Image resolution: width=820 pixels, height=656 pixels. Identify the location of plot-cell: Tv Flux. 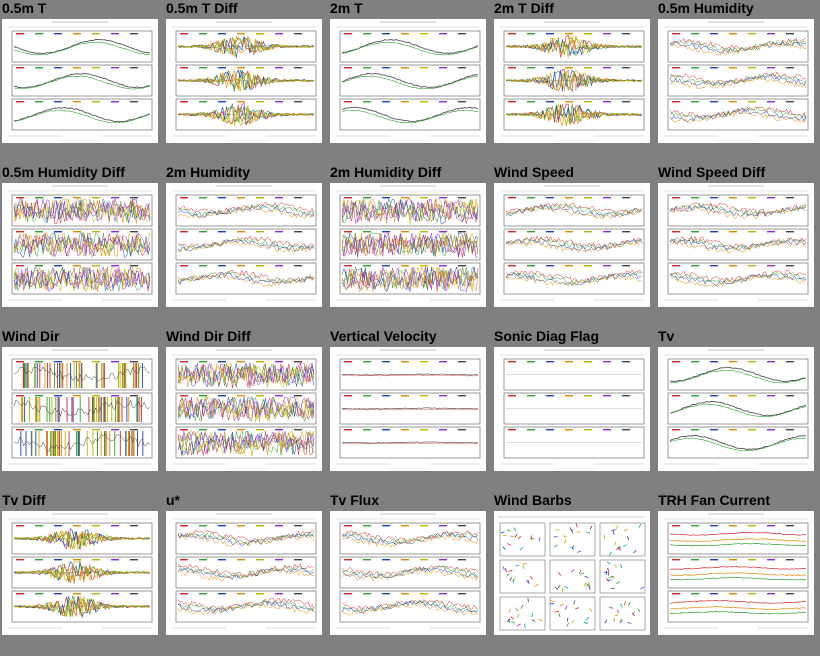
(409, 574).